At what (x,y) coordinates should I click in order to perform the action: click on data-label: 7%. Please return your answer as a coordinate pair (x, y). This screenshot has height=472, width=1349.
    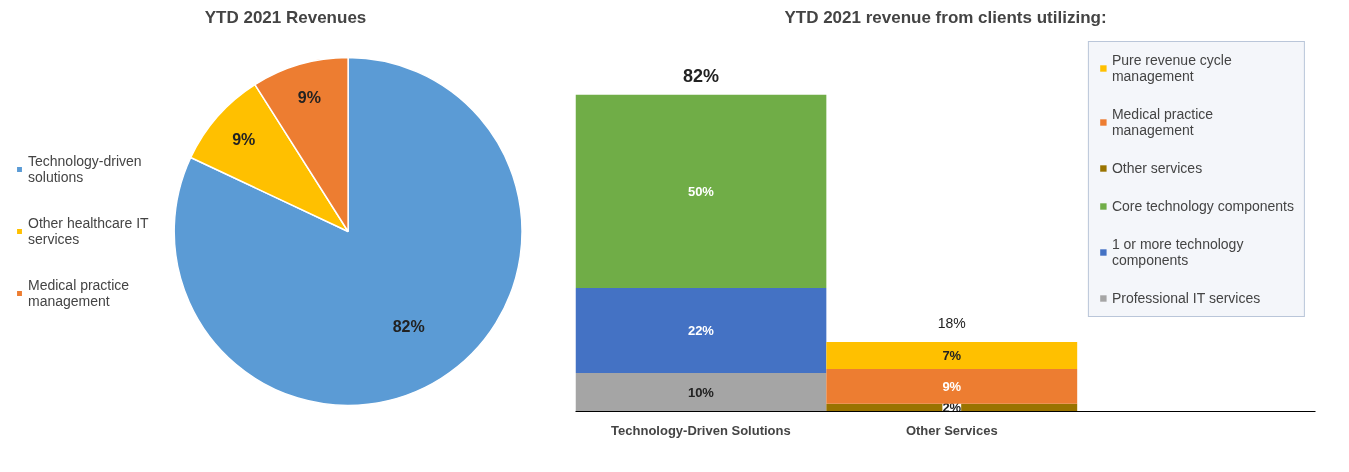
    Looking at the image, I should click on (952, 355).